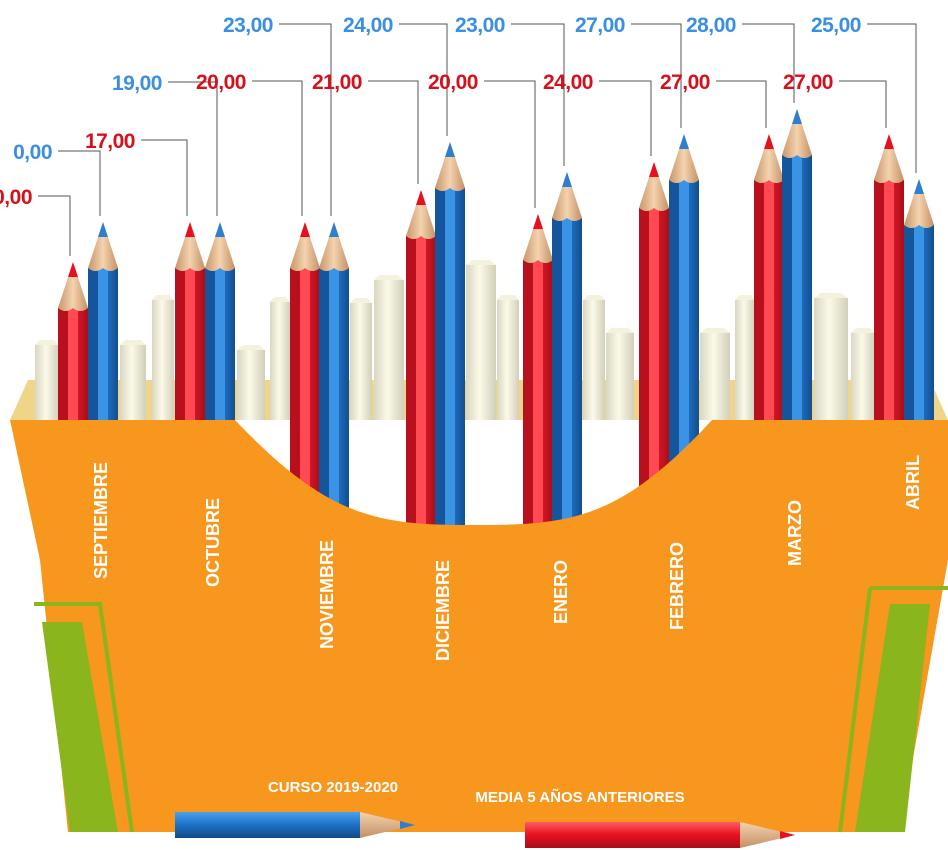 The width and height of the screenshot is (948, 850). I want to click on month-label: NOVIEMBRE, so click(327, 594).